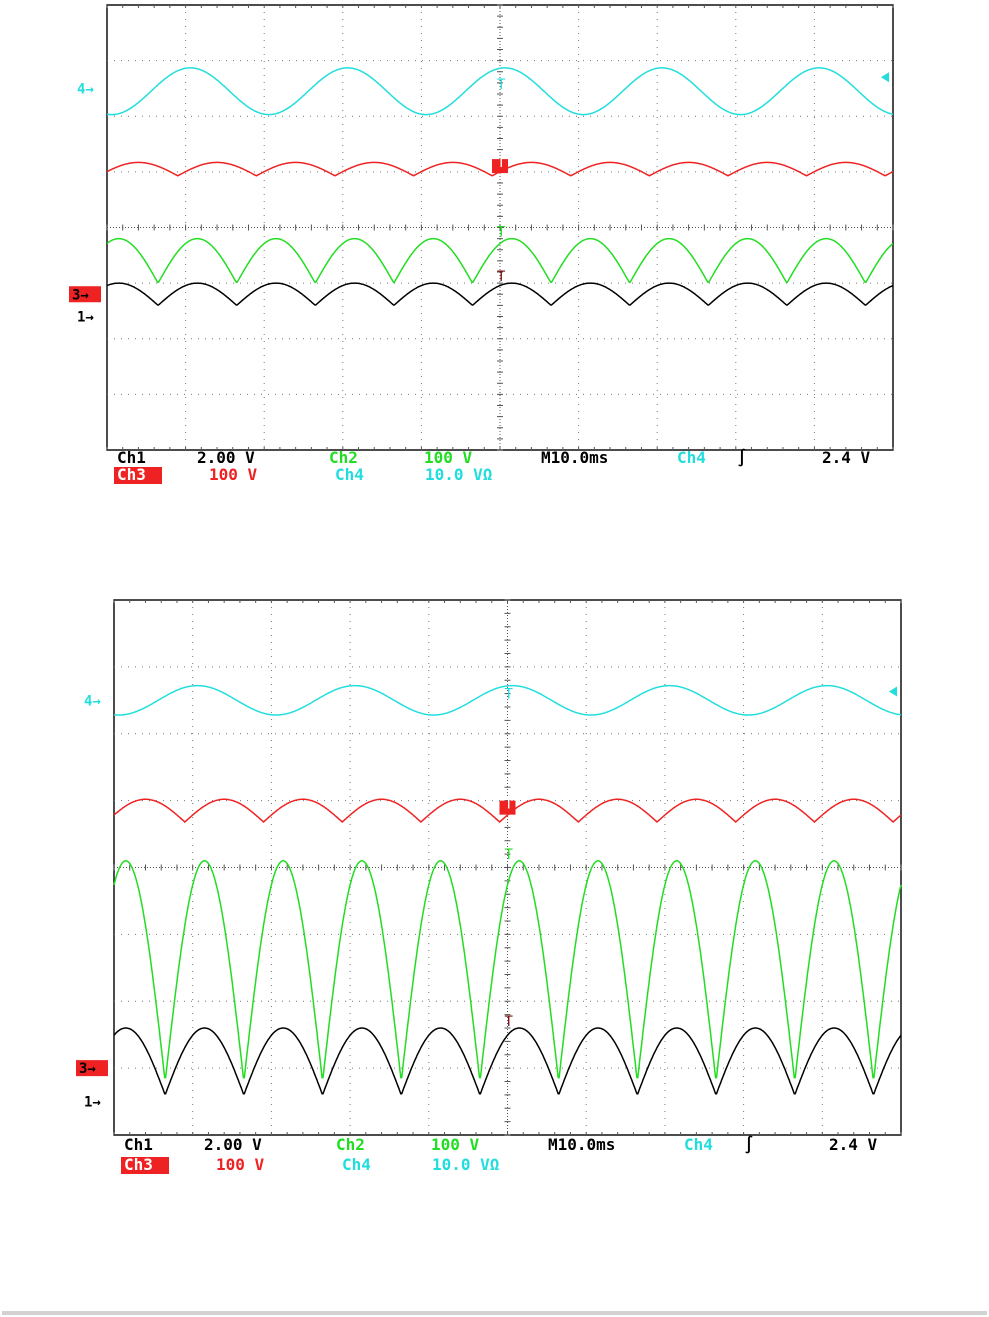  I want to click on page-bottom-rule, so click(494, 1313).